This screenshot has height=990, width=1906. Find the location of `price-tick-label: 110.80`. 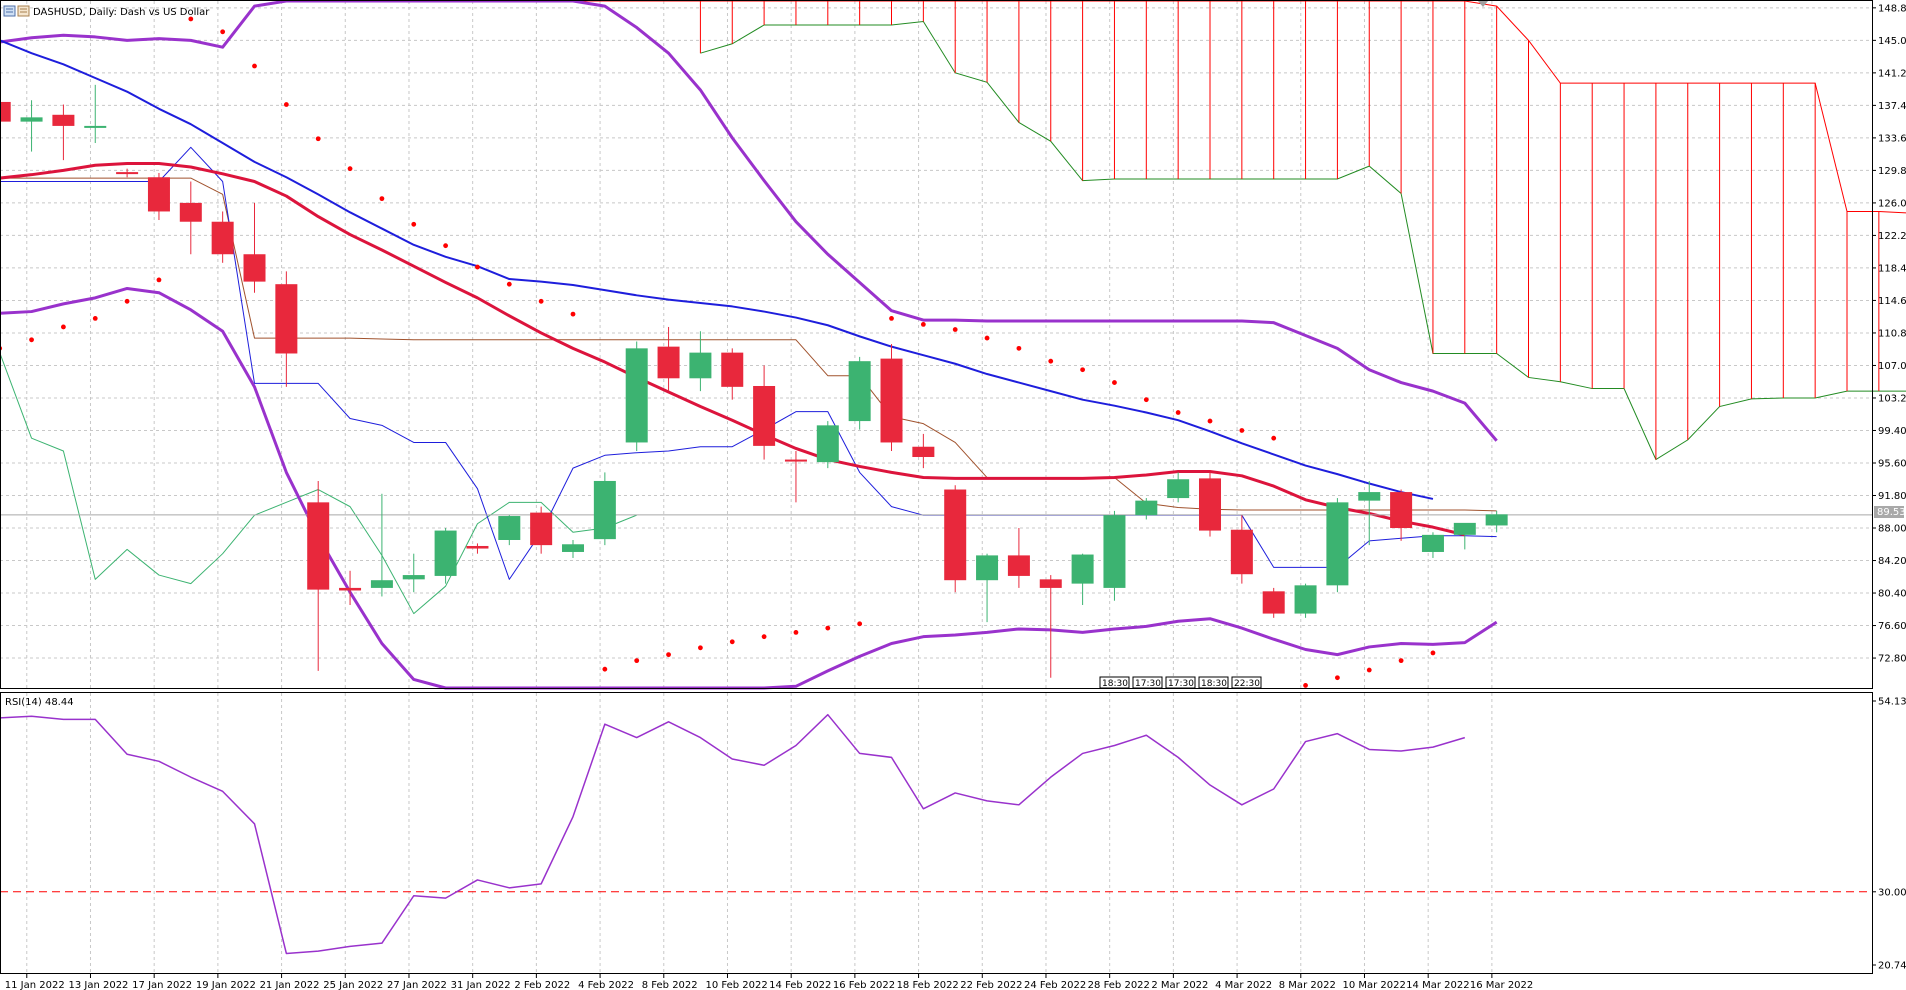

price-tick-label: 110.80 is located at coordinates (1892, 333).